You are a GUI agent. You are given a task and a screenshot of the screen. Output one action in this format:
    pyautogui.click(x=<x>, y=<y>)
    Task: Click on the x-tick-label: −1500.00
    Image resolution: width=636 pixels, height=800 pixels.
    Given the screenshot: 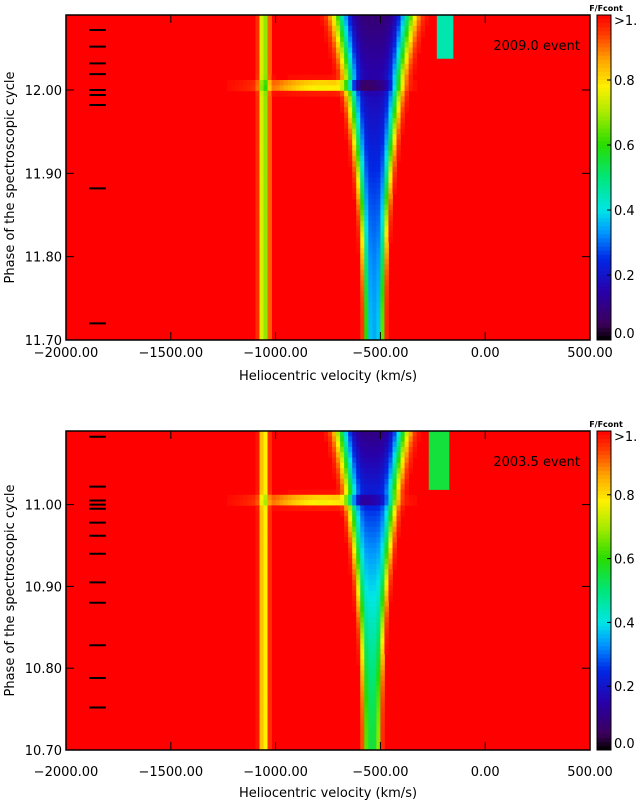 What is the action you would take?
    pyautogui.click(x=170, y=353)
    